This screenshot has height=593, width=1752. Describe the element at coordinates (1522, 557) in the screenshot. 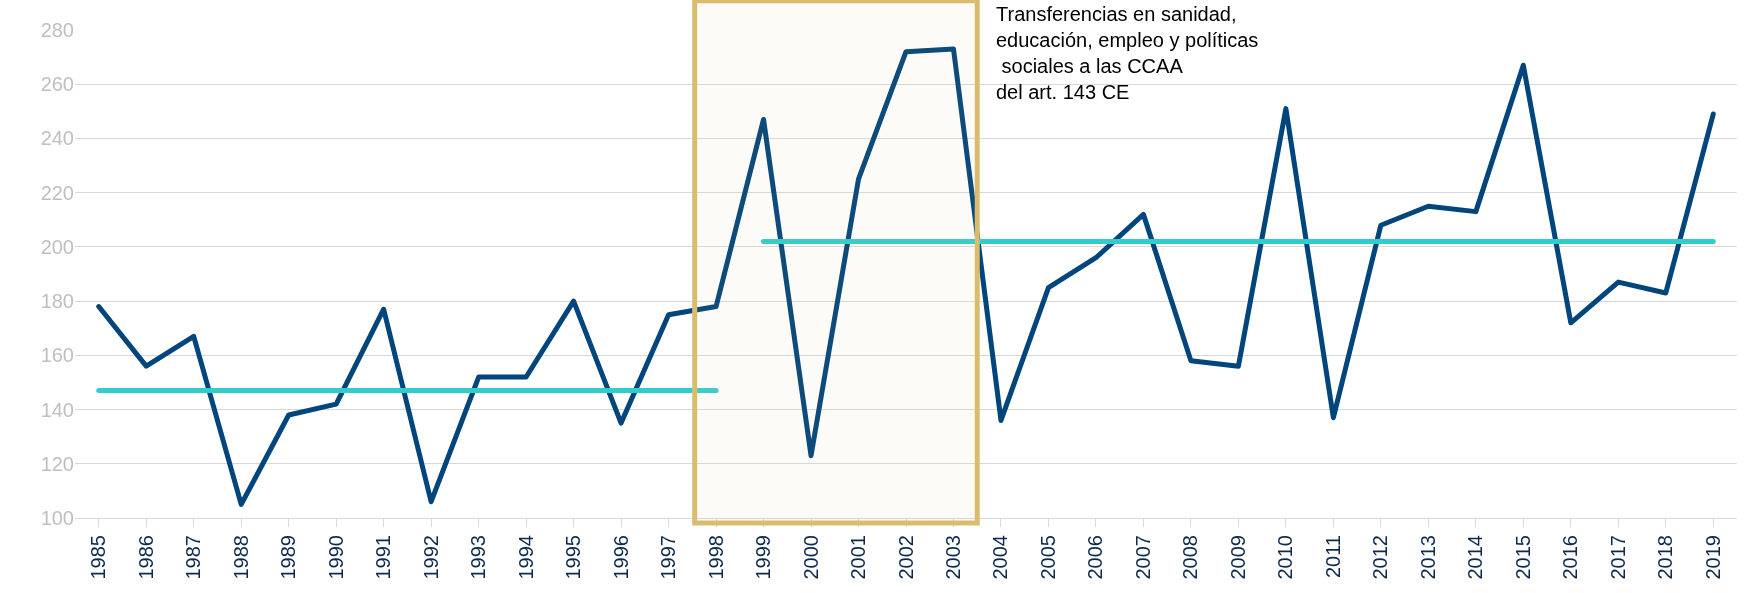

I see `x-tick-label: 2015` at that location.